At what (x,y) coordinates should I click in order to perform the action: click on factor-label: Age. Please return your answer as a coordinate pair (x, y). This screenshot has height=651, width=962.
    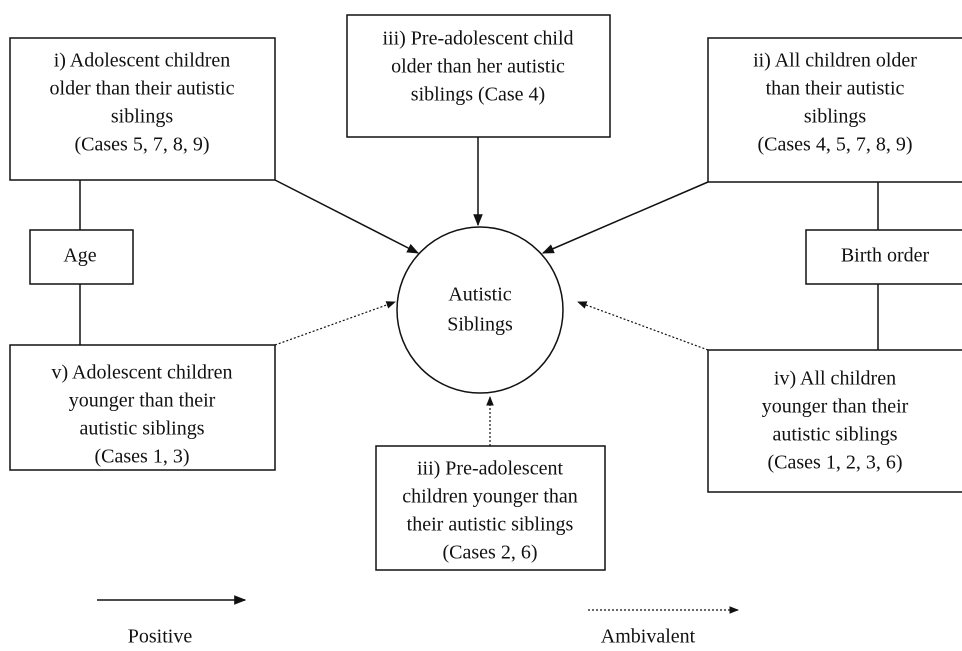
    Looking at the image, I should click on (79, 256).